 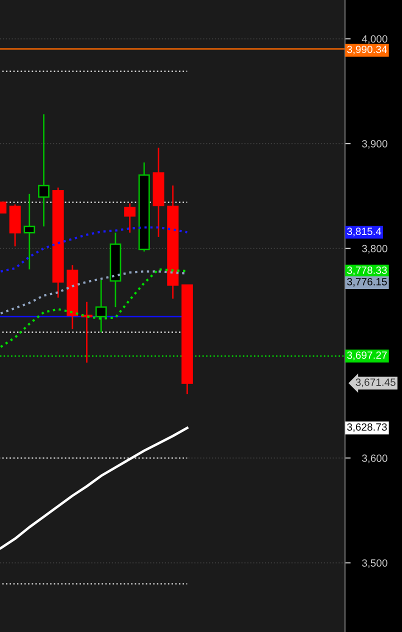 What do you see at coordinates (375, 144) in the screenshot?
I see `y-tick-label: 3,900` at bounding box center [375, 144].